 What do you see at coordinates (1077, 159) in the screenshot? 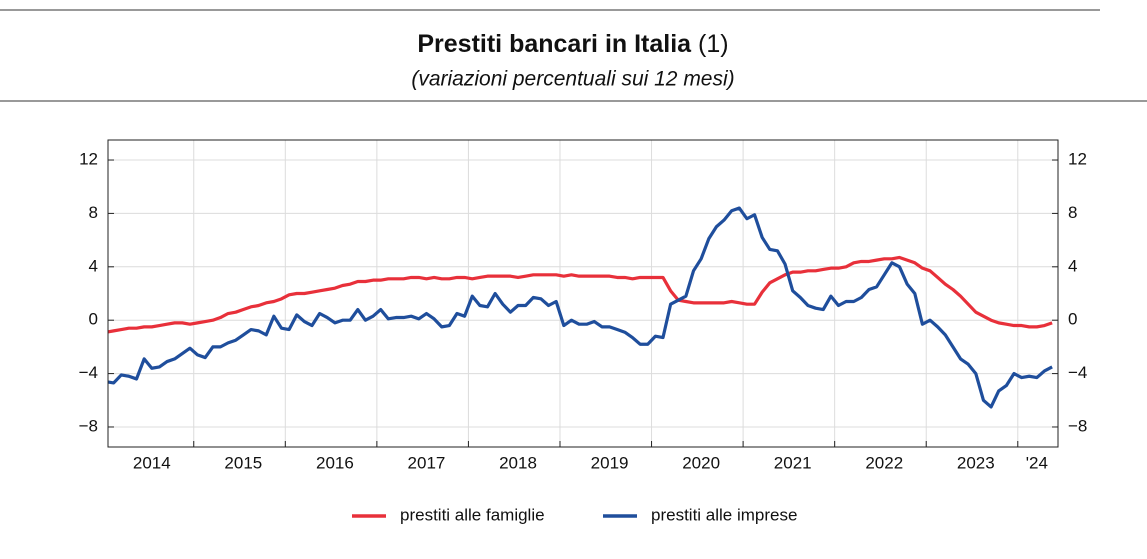
I see `y2-tick-label: 12` at bounding box center [1077, 159].